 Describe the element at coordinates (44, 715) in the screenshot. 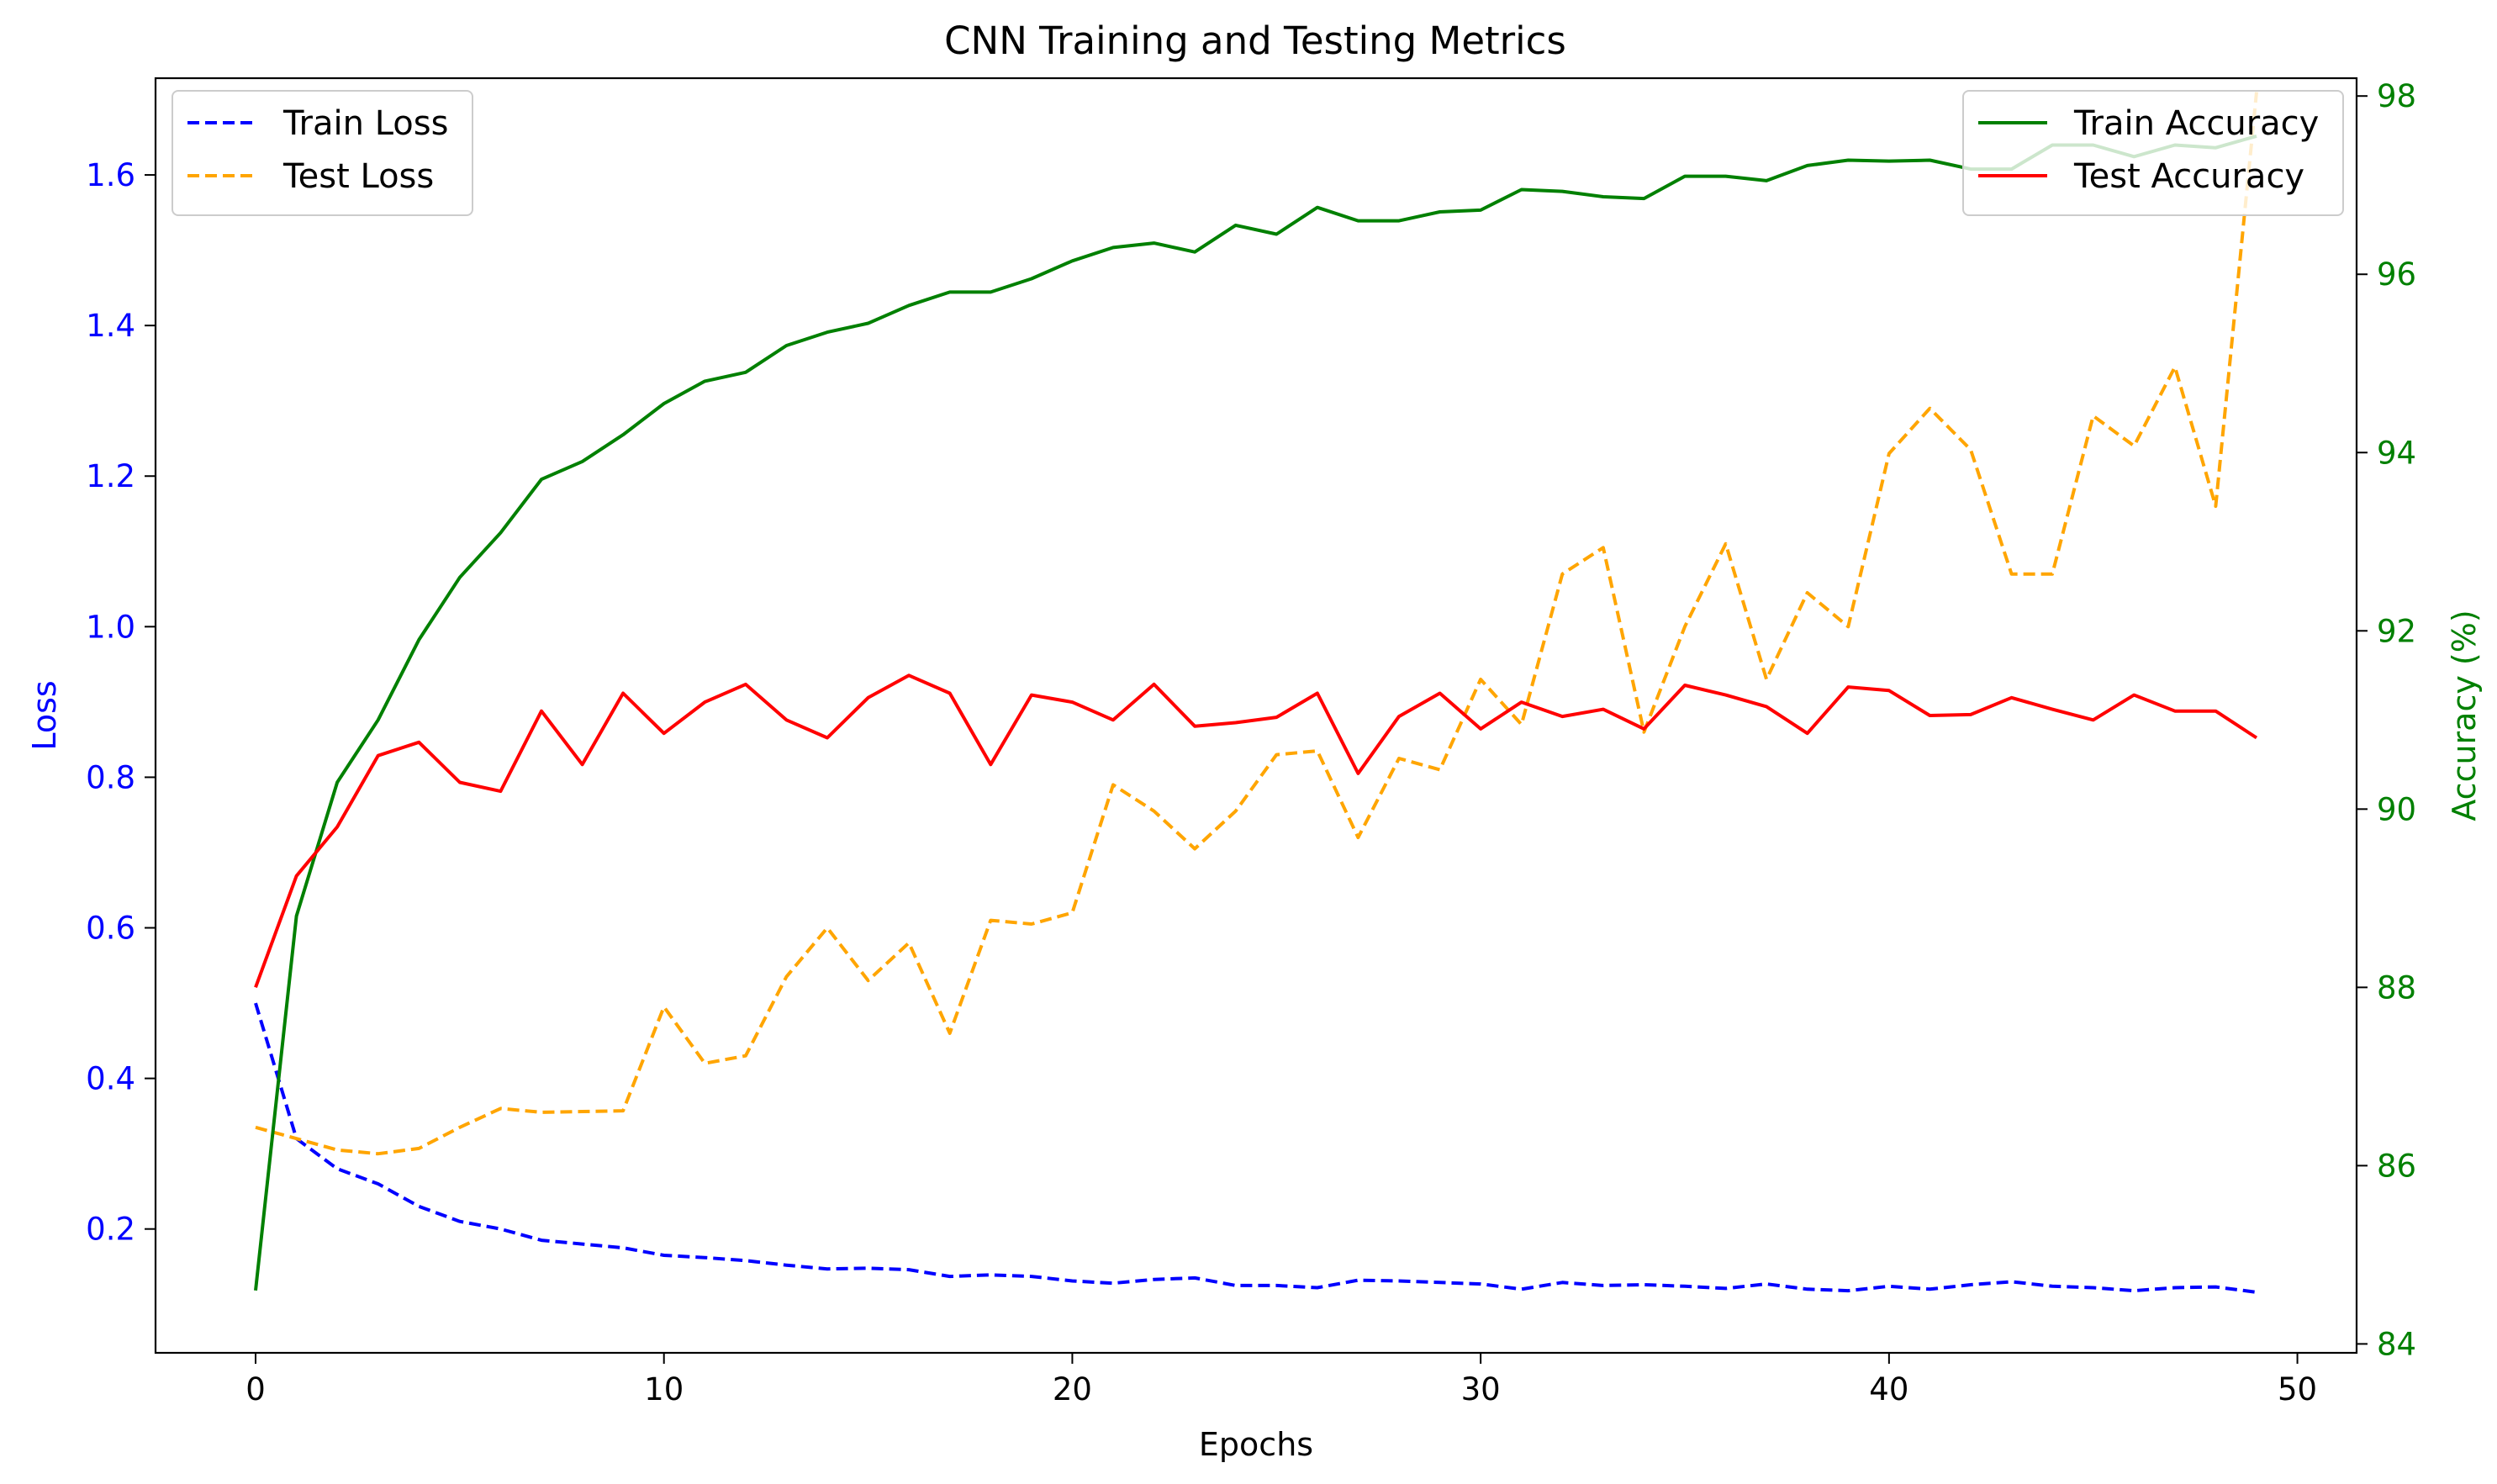

I see `y-axis-left-label: Loss` at that location.